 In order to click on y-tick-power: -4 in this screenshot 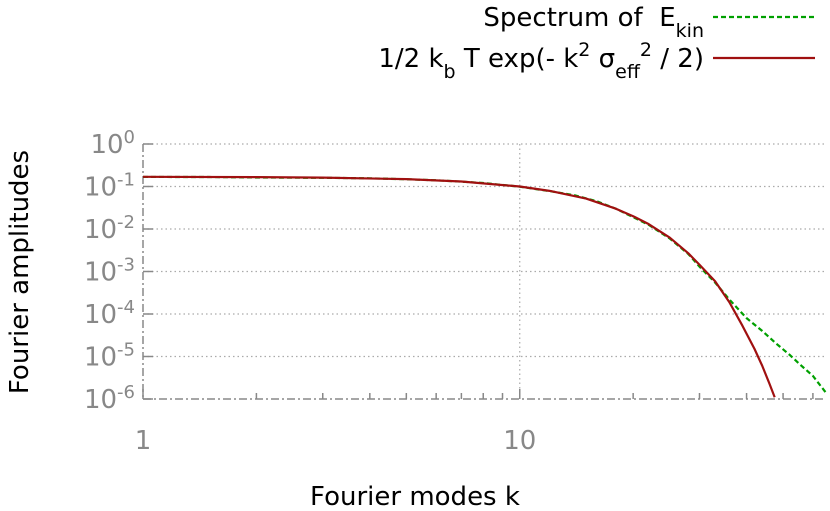, I will do `click(126, 307)`.